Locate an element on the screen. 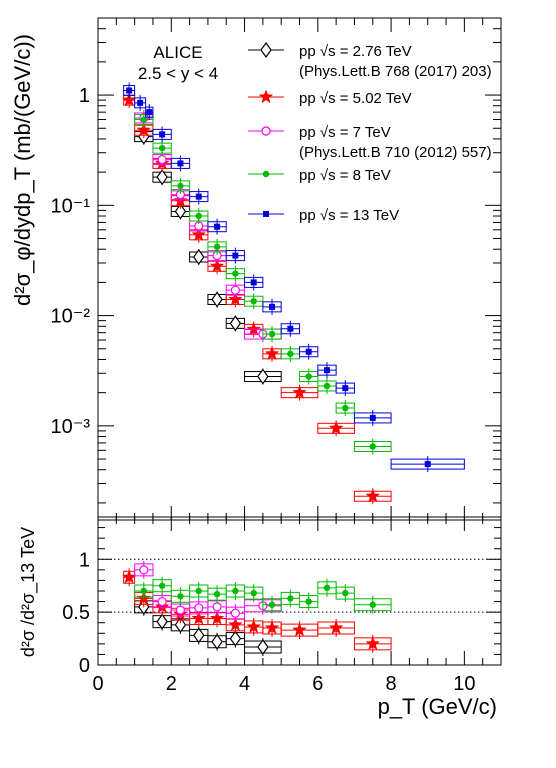 The height and width of the screenshot is (768, 556). lower-y-axis-label: d²σ /d²σ_13 TeV is located at coordinates (28, 592).